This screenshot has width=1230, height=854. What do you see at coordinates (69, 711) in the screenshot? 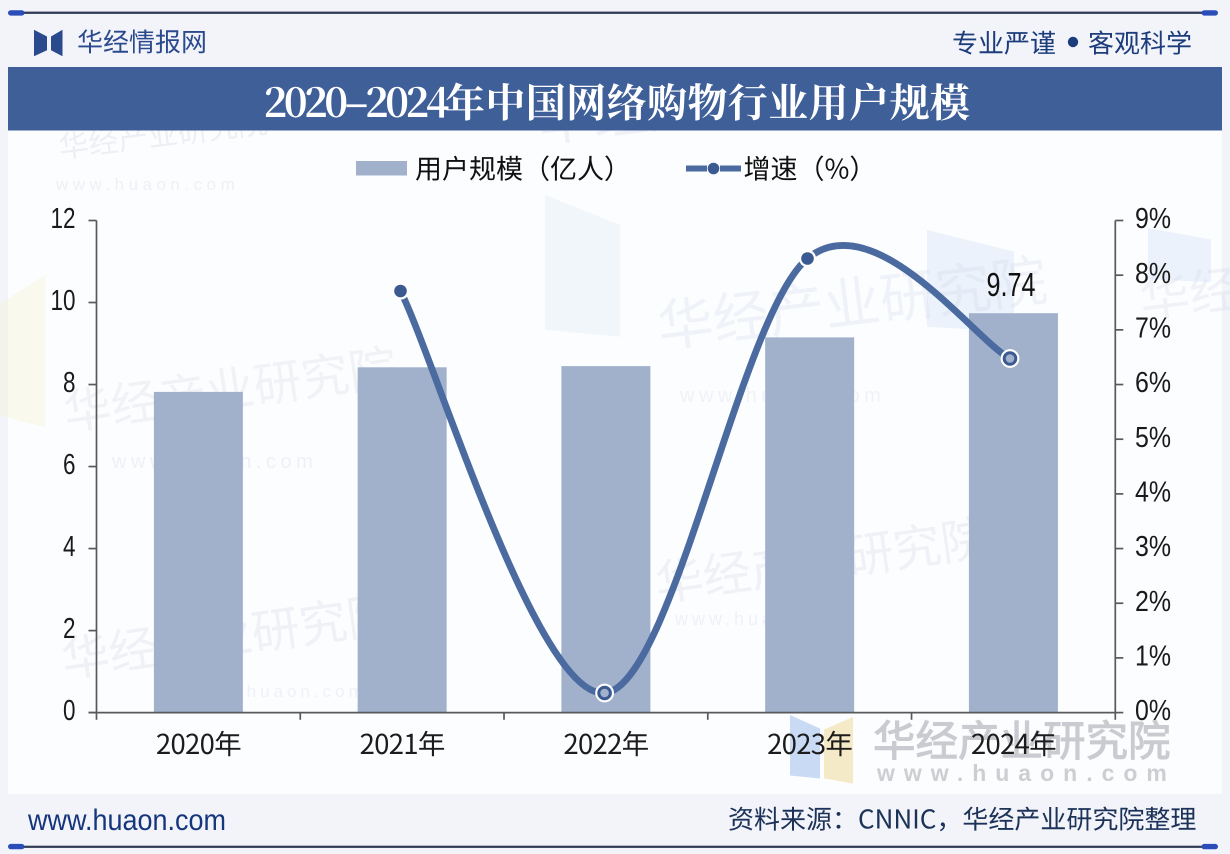
I see `svg-text: 0` at bounding box center [69, 711].